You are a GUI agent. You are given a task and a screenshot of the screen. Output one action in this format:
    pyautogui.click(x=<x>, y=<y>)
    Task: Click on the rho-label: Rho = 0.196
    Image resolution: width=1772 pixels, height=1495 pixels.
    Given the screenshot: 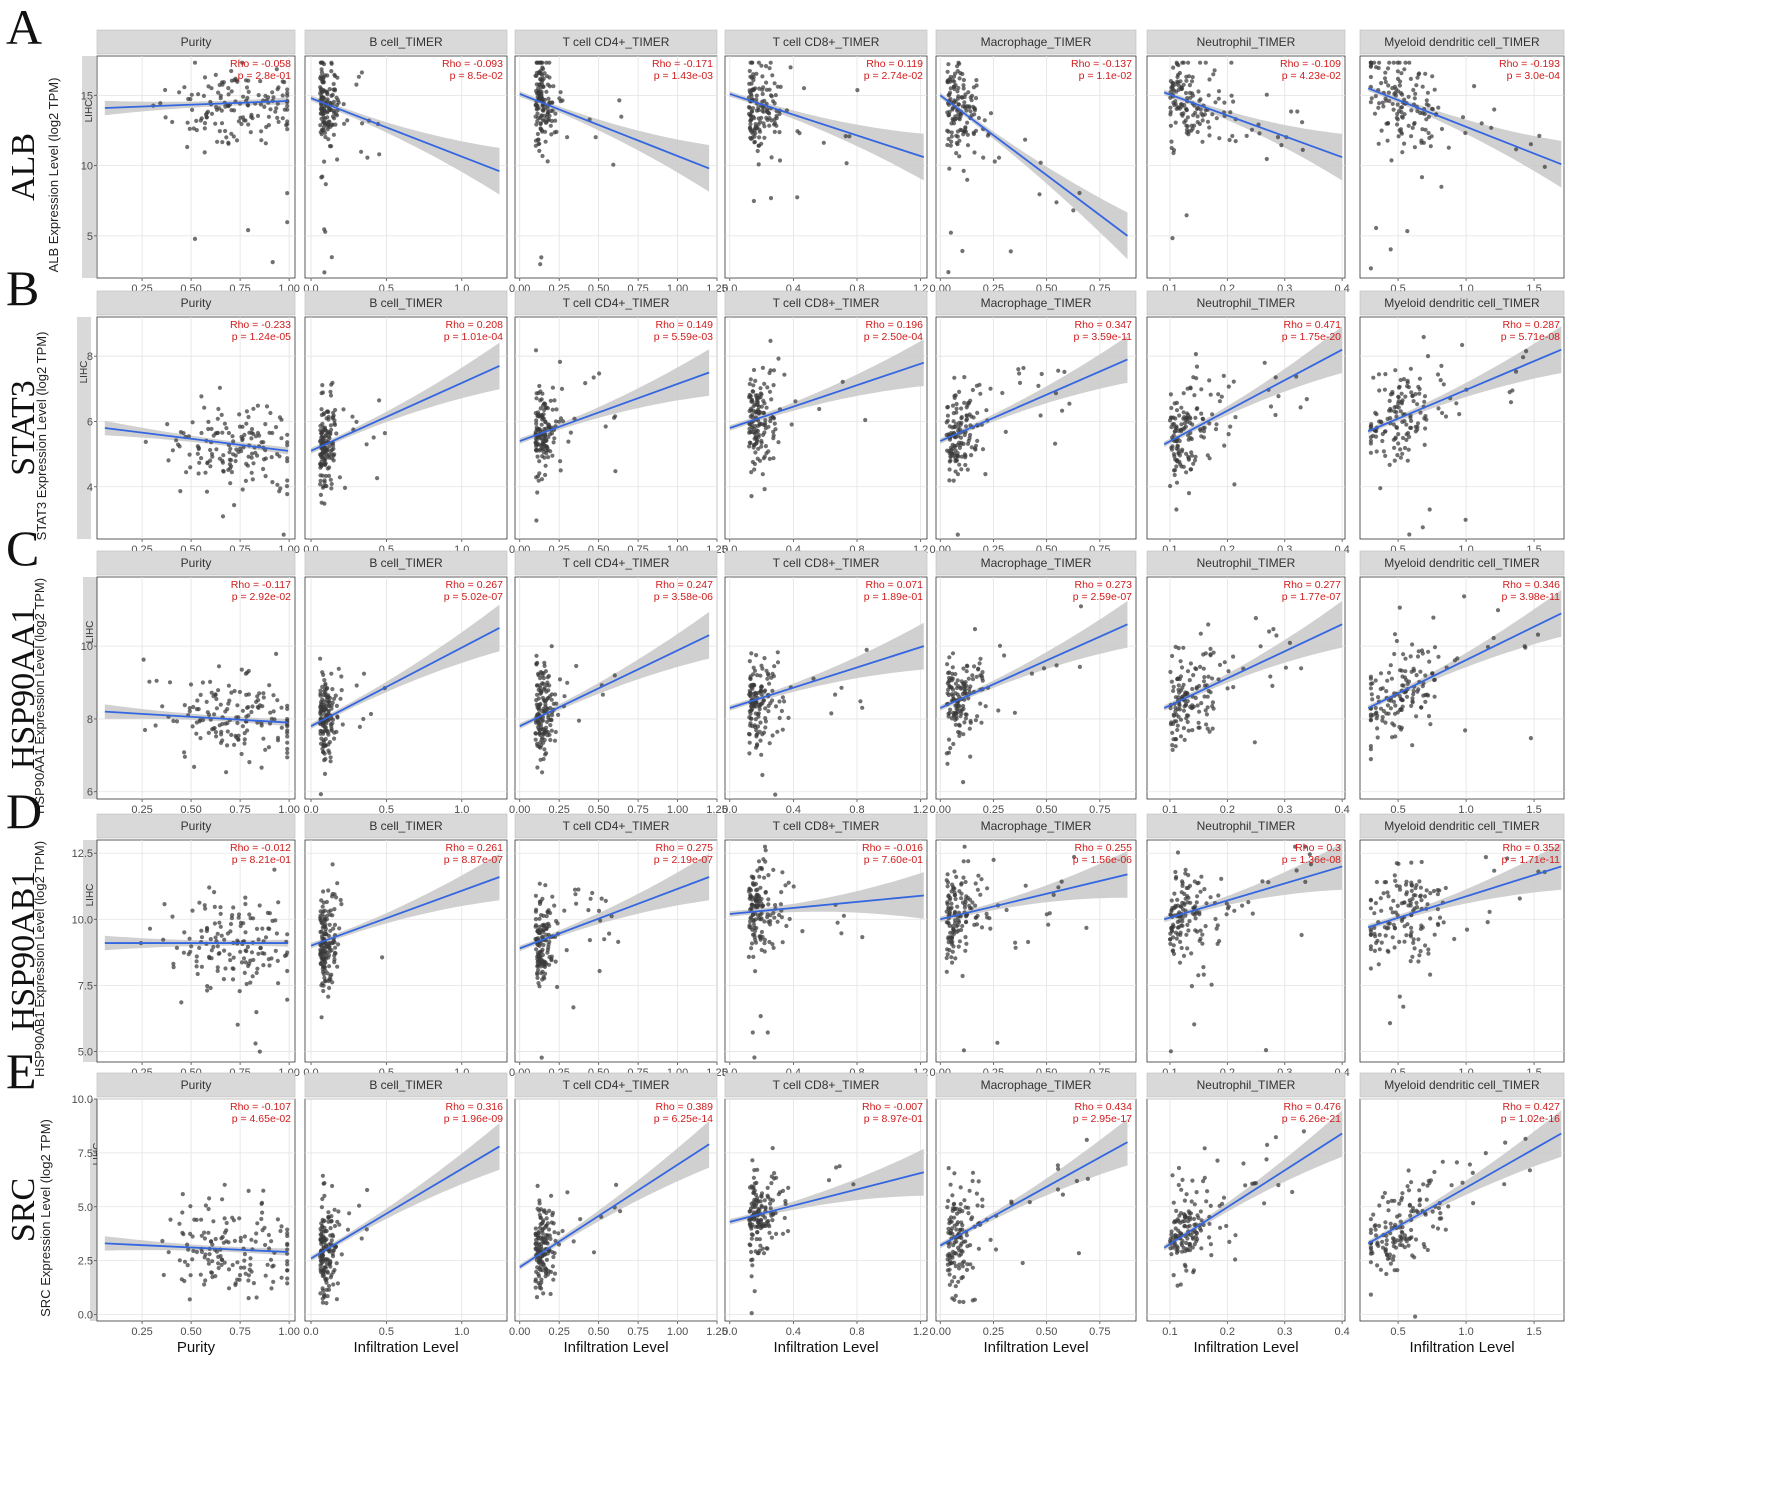 What is the action you would take?
    pyautogui.click(x=894, y=325)
    